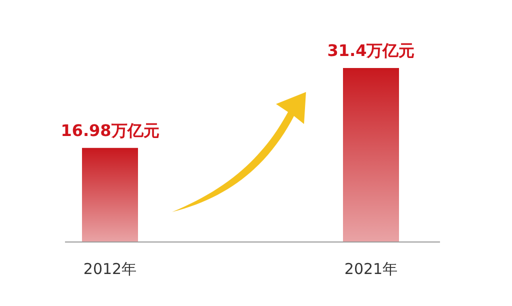 The width and height of the screenshot is (512, 306). Describe the element at coordinates (110, 269) in the screenshot. I see `x-tick-label: 2012年` at that location.